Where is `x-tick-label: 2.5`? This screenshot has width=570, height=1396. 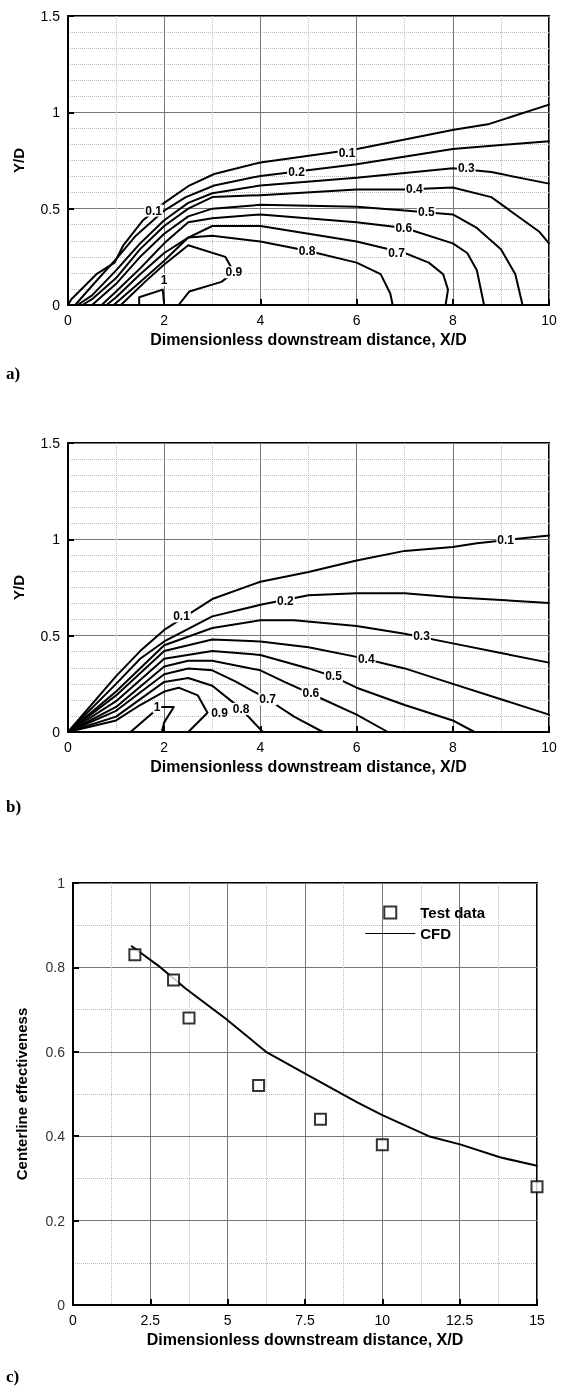
x-tick-label: 2.5 is located at coordinates (150, 1320).